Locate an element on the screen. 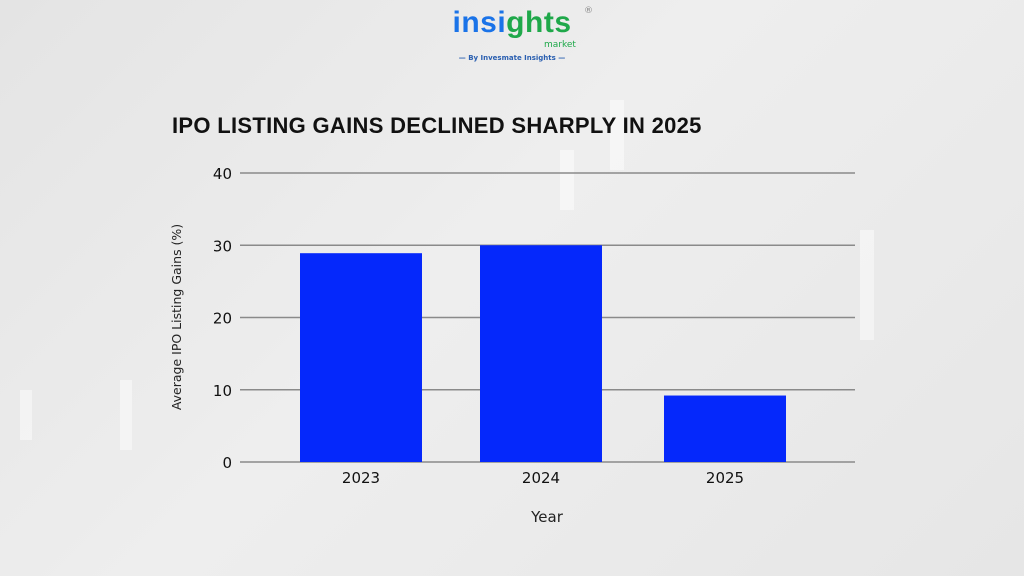  y-tick-label: 10 is located at coordinates (222, 391).